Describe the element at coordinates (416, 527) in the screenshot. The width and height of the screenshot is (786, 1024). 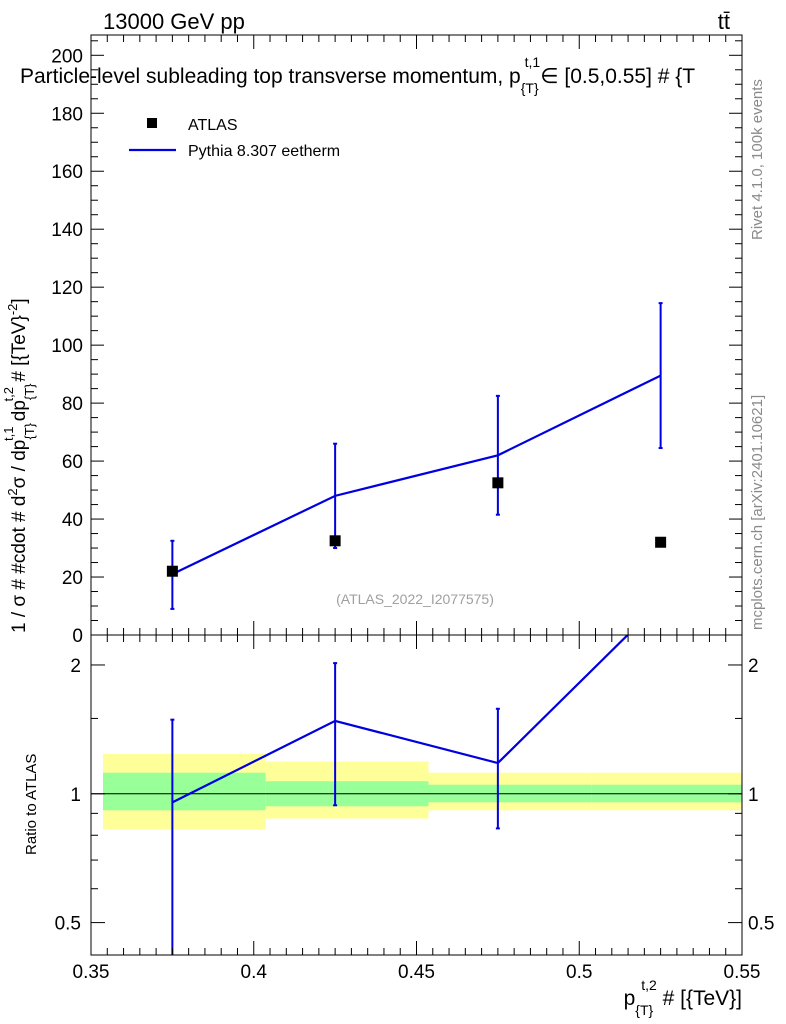
I see `atlas-markers` at that location.